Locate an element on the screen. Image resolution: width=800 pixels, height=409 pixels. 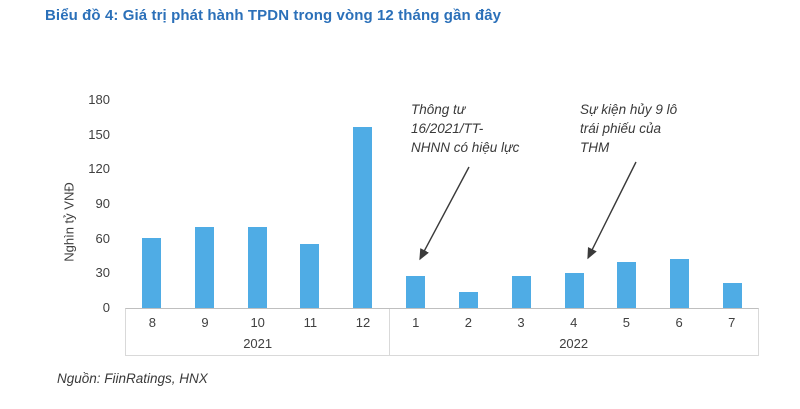
y-tick-label: 120 is located at coordinates (99, 169).